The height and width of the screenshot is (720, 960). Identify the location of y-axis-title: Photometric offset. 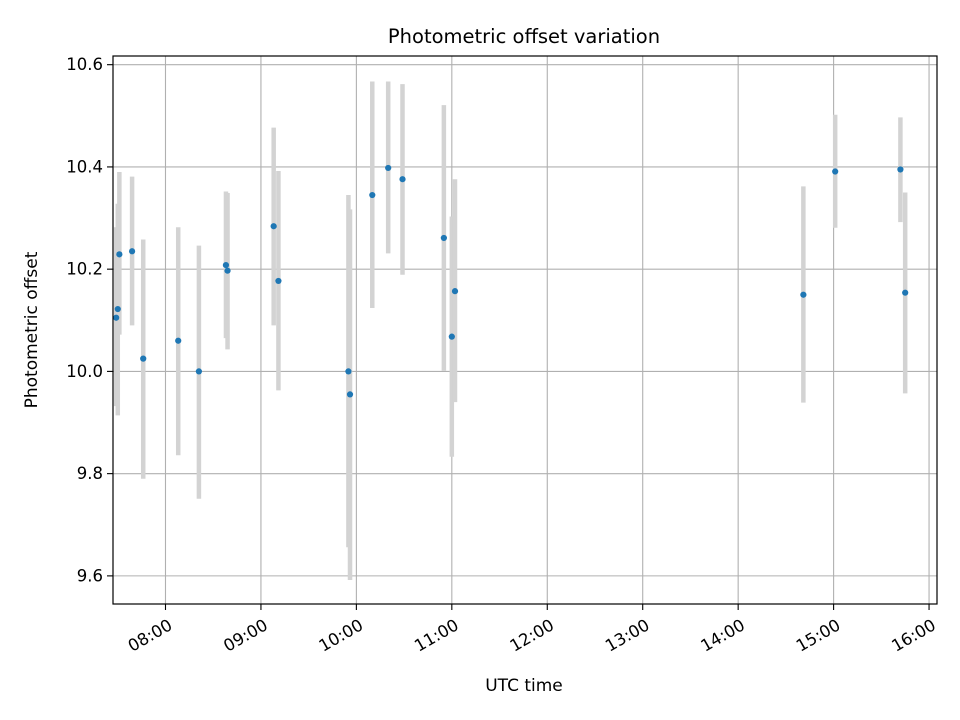
(32, 329).